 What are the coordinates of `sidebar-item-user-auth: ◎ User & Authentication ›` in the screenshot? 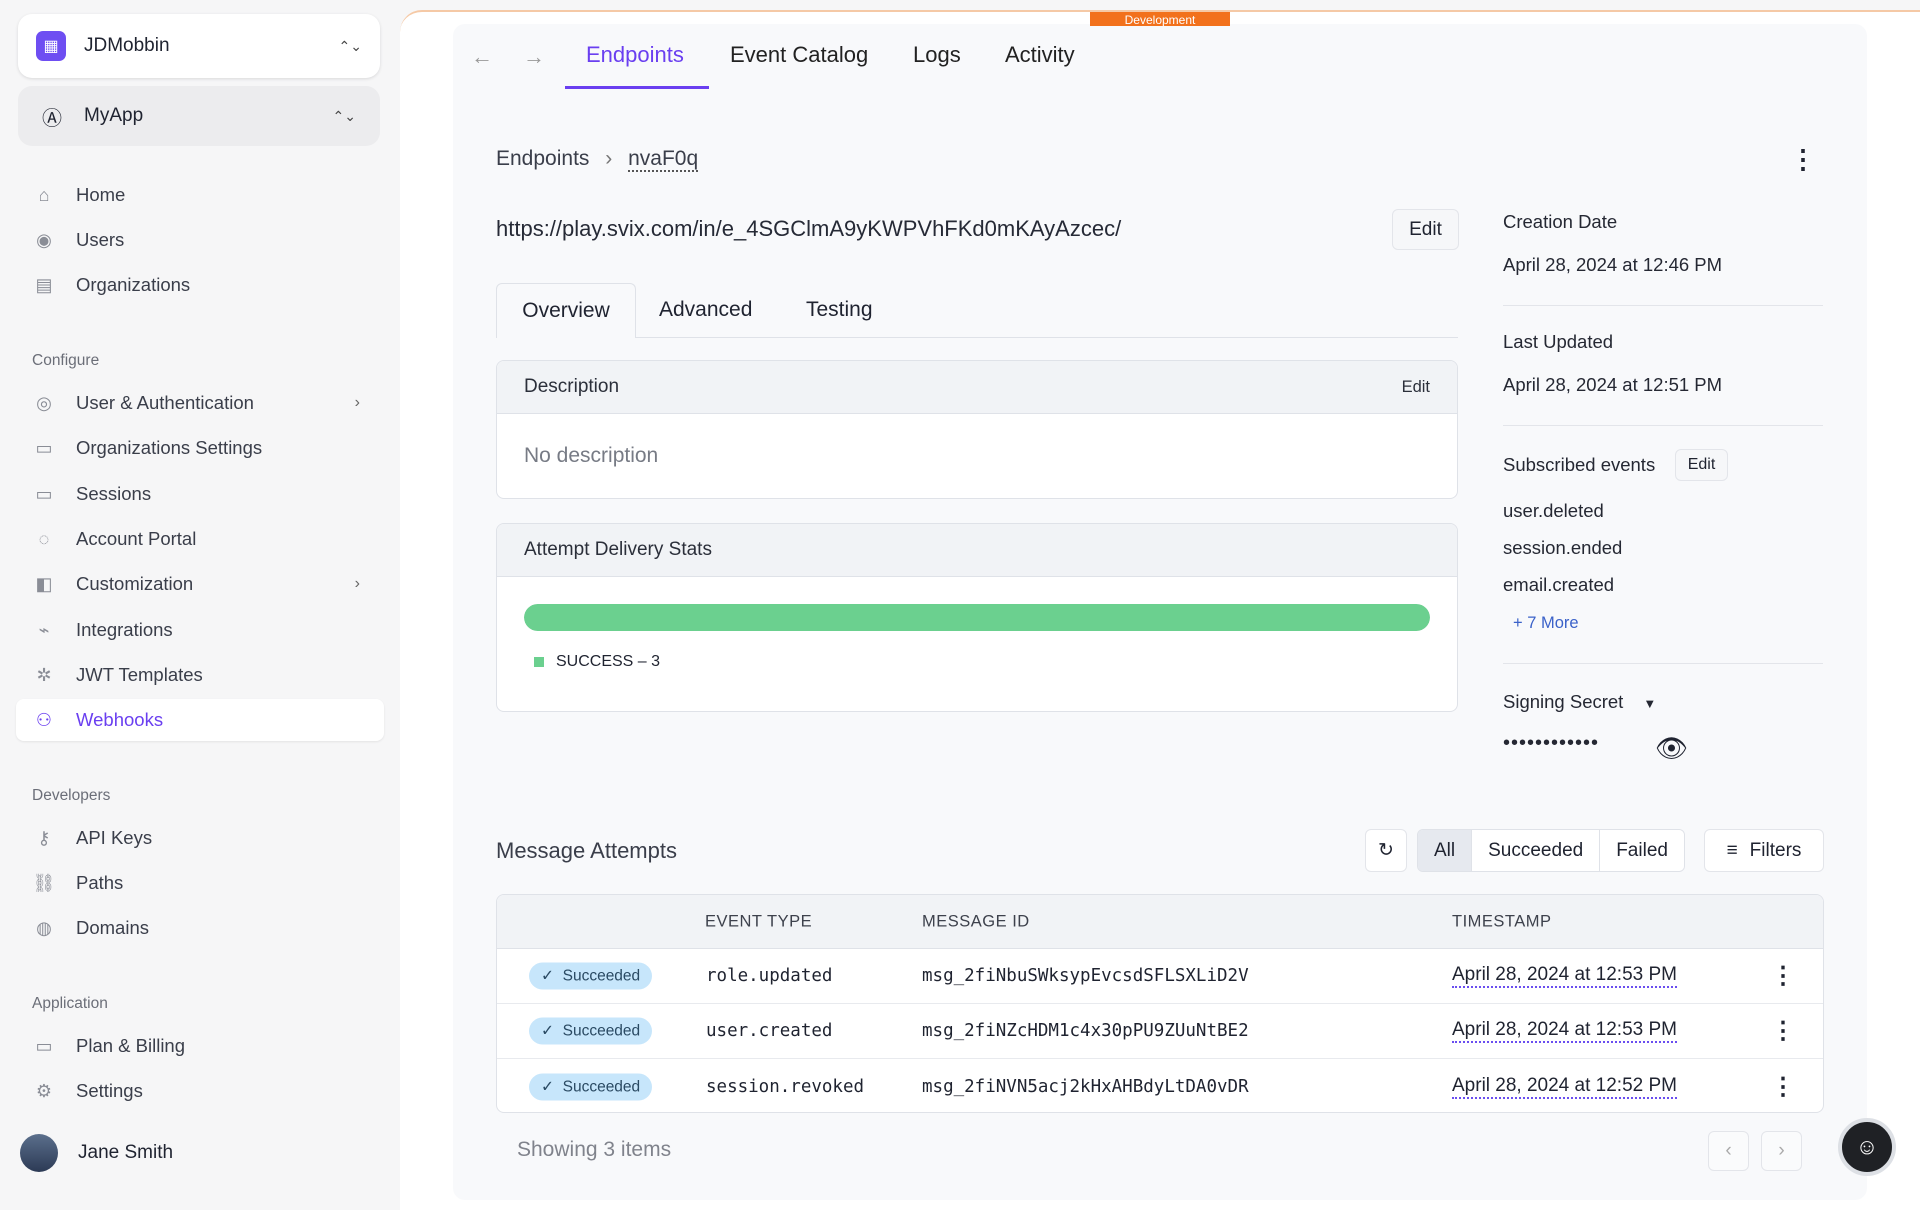 It's located at (200, 403).